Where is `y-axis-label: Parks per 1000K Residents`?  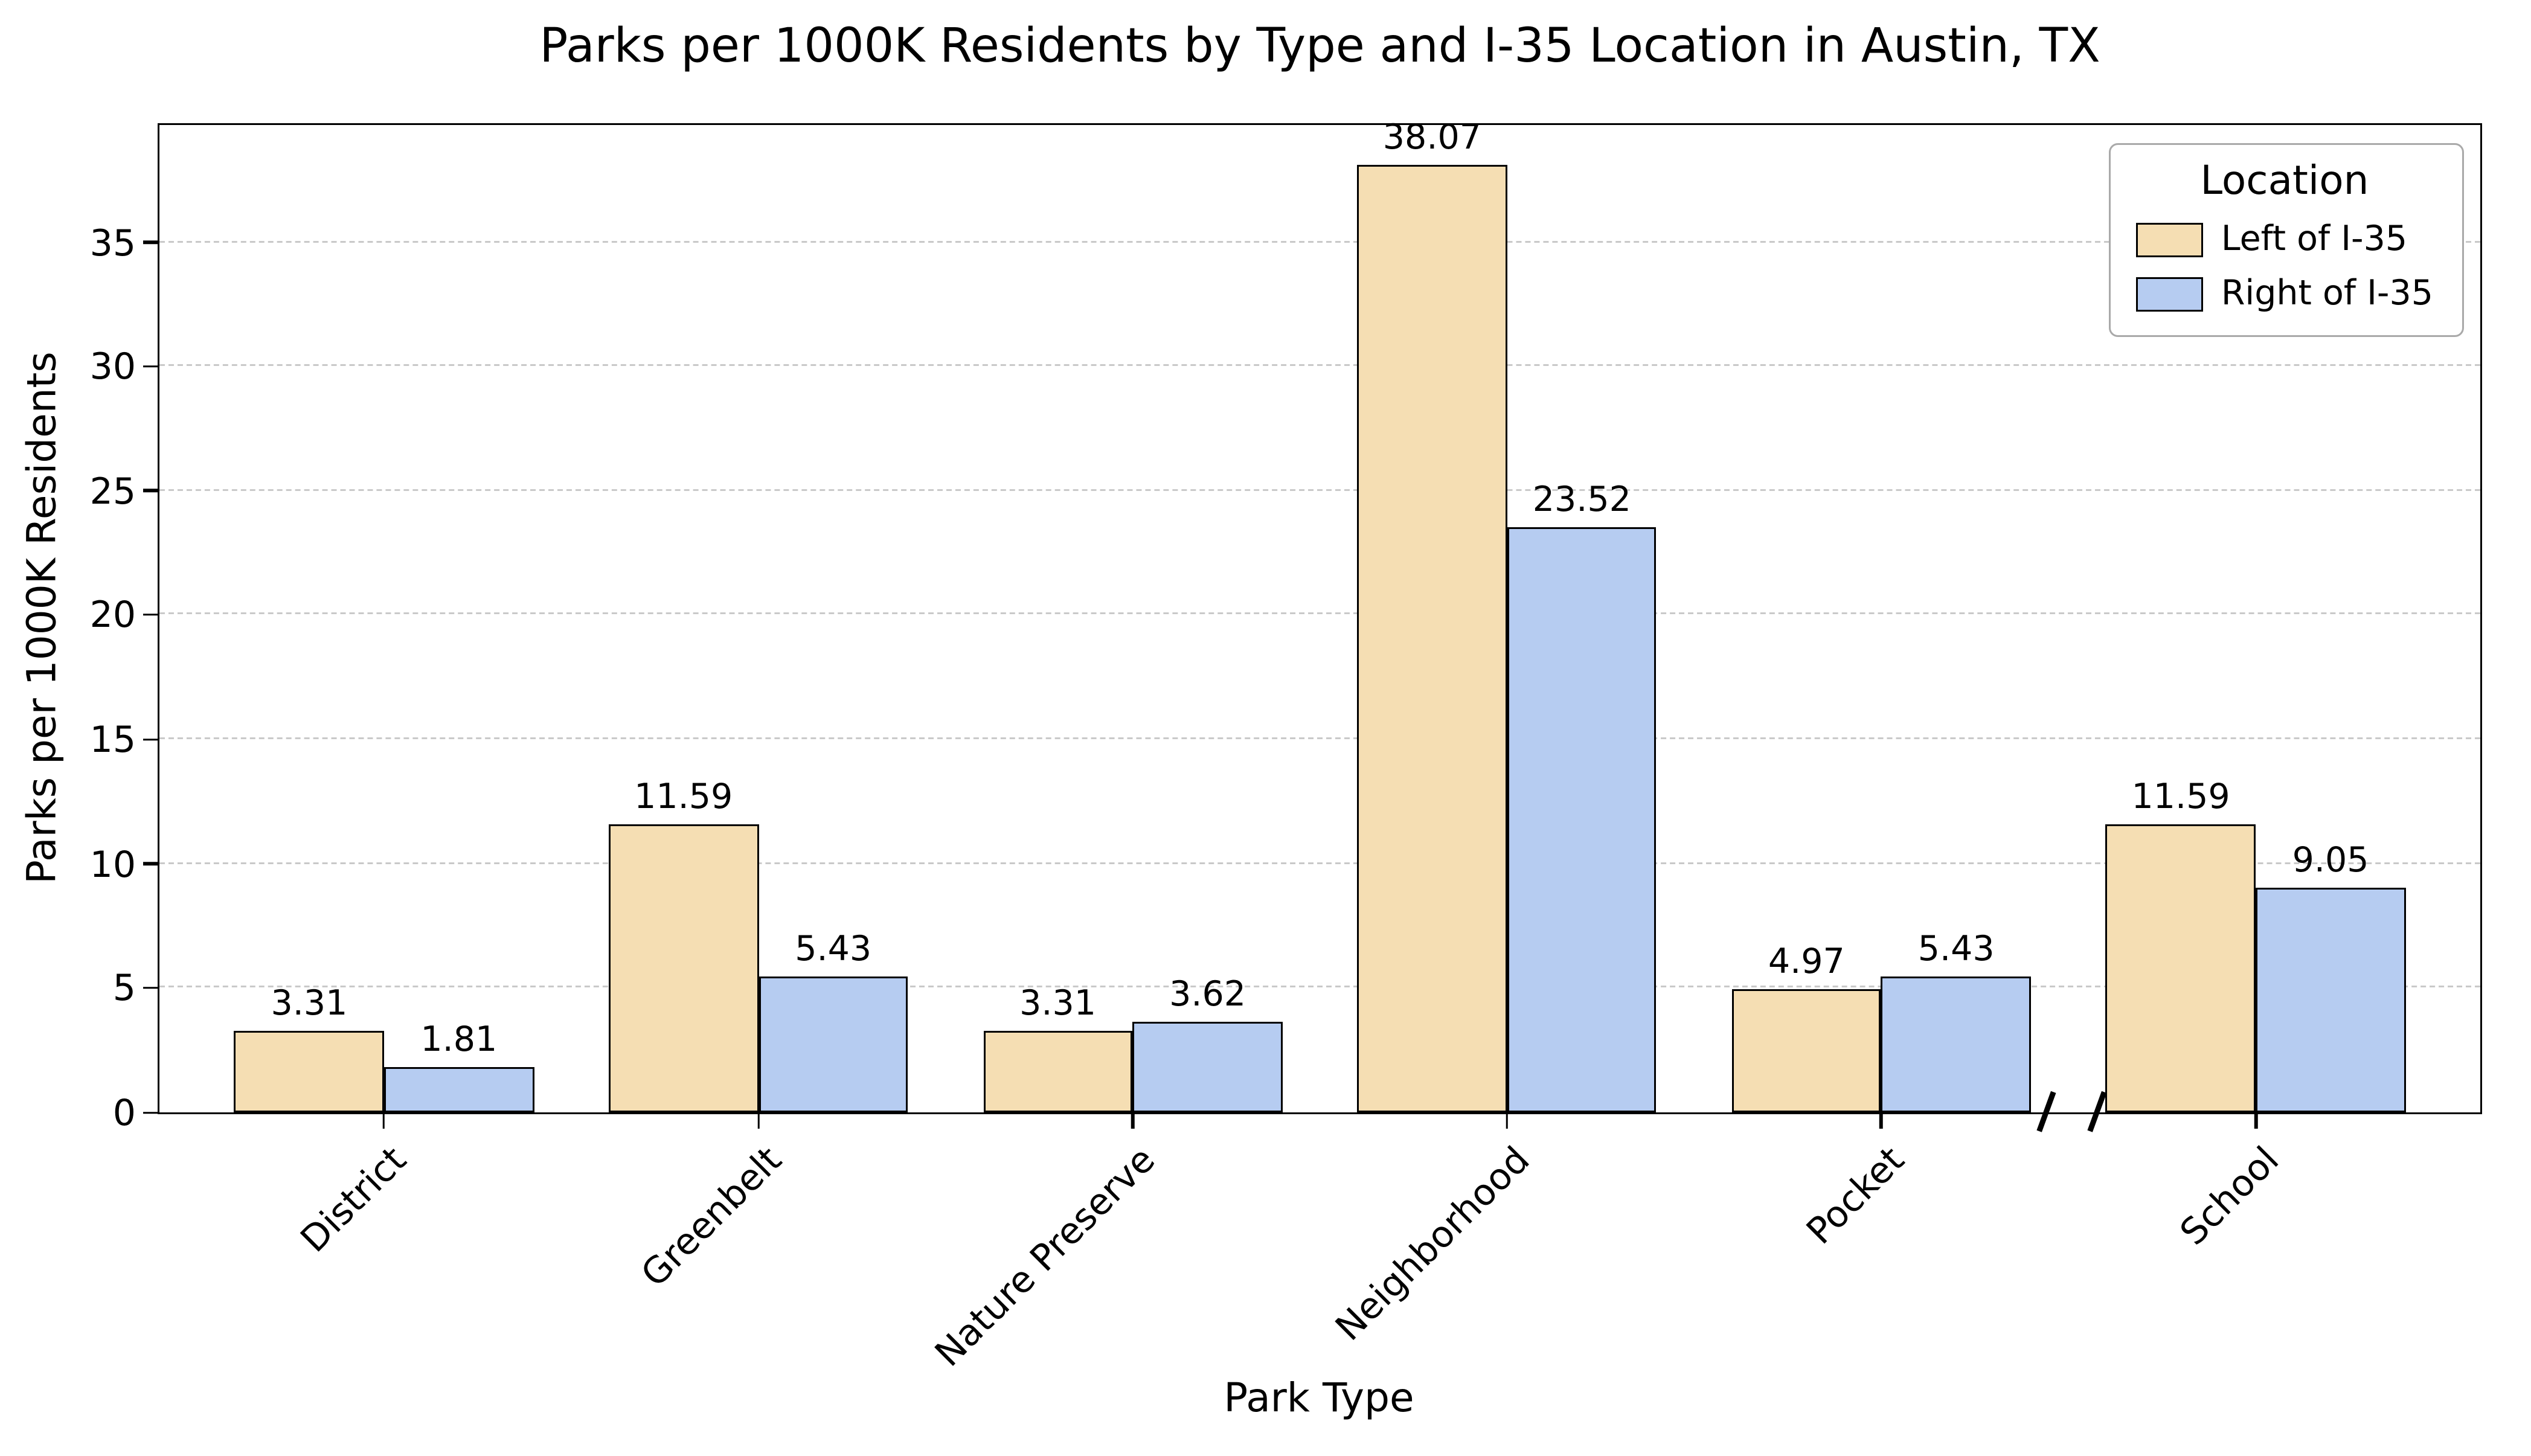
y-axis-label: Parks per 1000K Residents is located at coordinates (43, 617).